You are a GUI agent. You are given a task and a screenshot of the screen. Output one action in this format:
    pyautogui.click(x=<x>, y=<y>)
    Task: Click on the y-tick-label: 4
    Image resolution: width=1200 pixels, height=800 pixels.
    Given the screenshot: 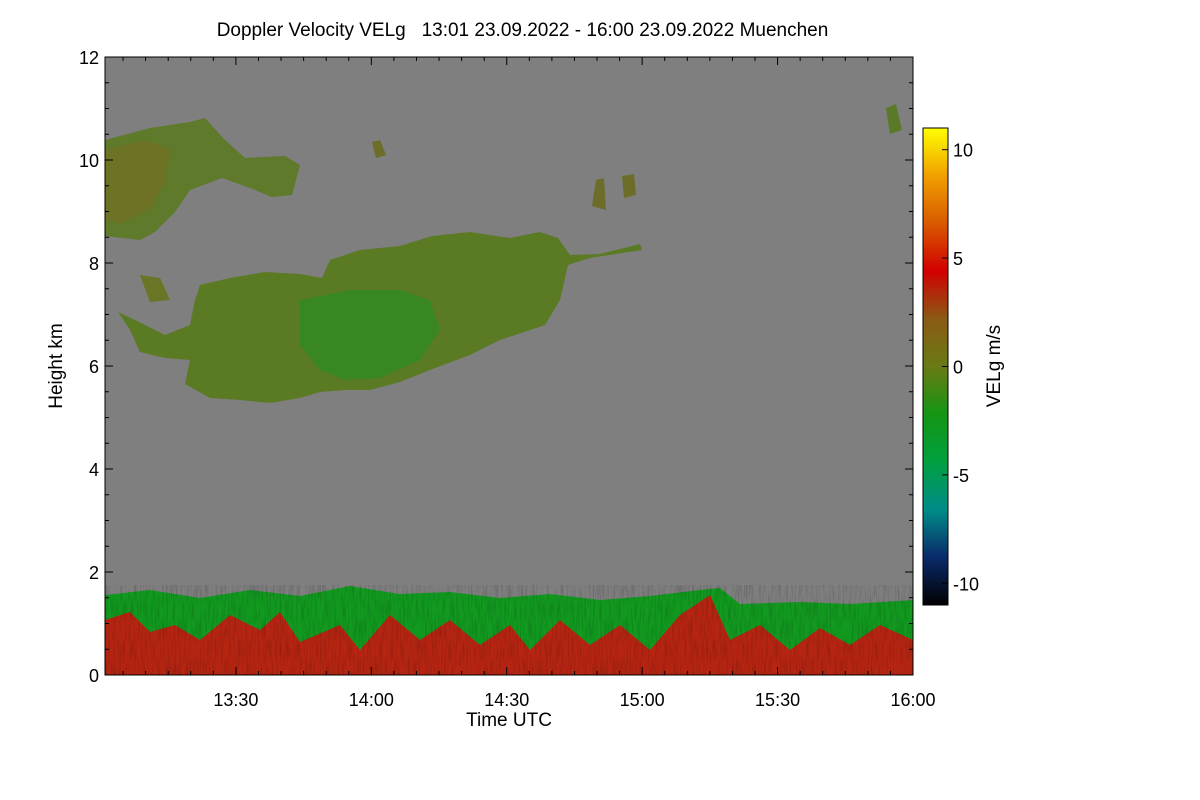 What is the action you would take?
    pyautogui.click(x=94, y=470)
    